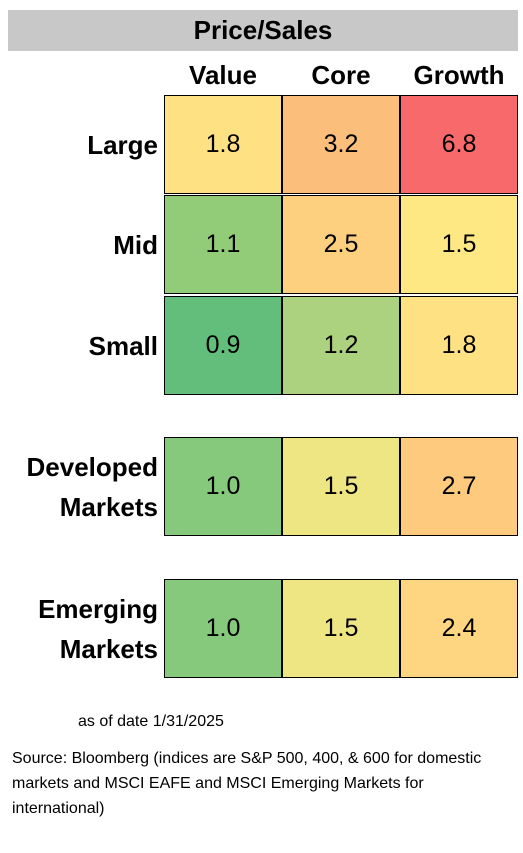 This screenshot has width=523, height=853. I want to click on column-header-growth: Growth, so click(459, 74).